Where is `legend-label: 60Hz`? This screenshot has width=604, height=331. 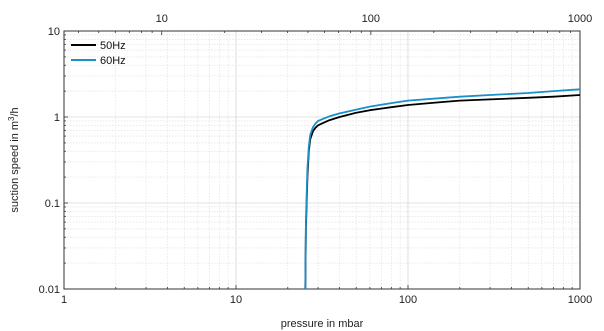 legend-label: 60Hz is located at coordinates (113, 61).